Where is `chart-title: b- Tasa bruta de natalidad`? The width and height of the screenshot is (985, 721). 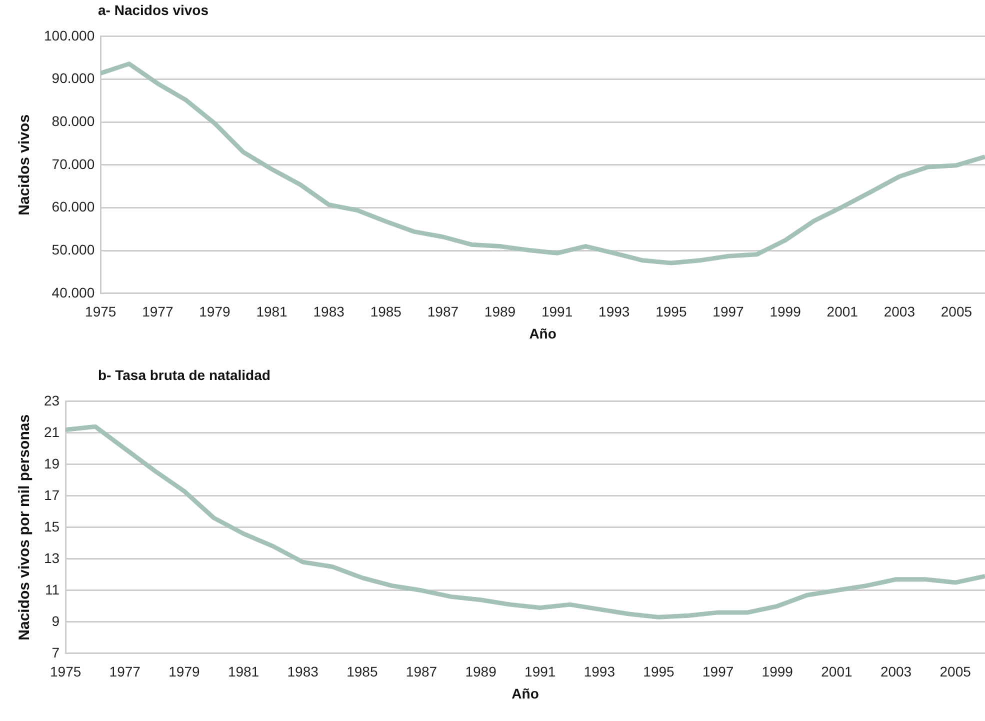 chart-title: b- Tasa bruta de natalidad is located at coordinates (185, 376).